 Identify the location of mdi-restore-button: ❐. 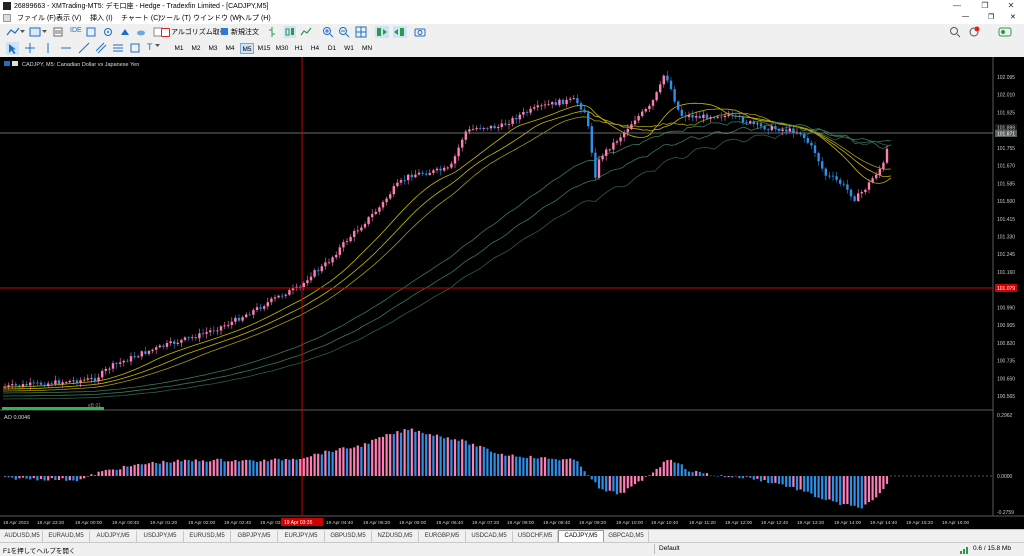
(991, 17).